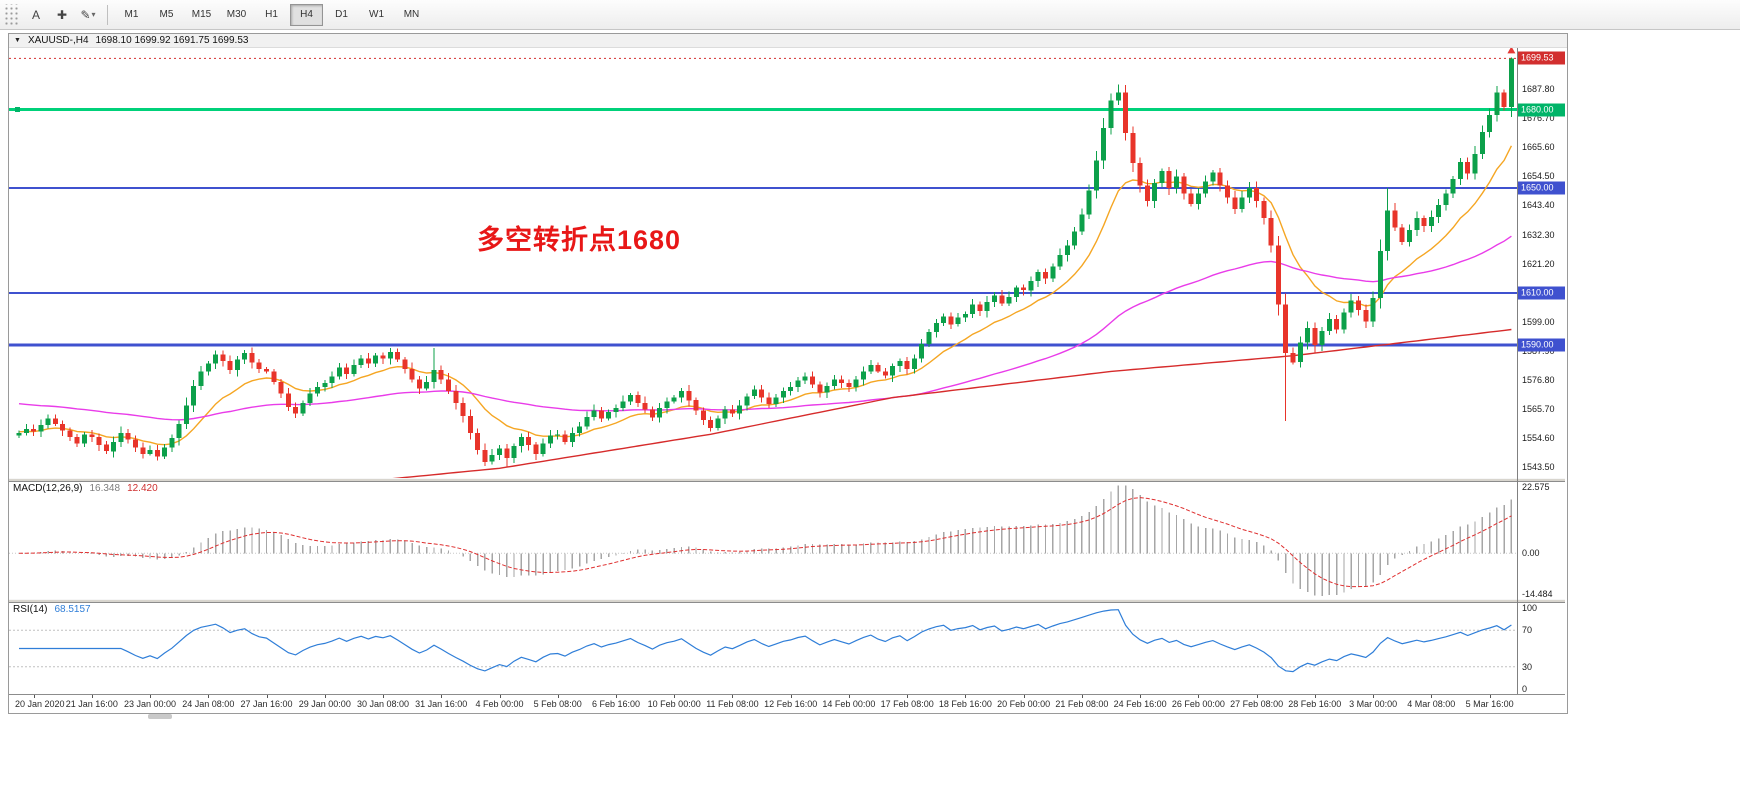  What do you see at coordinates (1538, 321) in the screenshot?
I see `price-tick-label: 1599.00` at bounding box center [1538, 321].